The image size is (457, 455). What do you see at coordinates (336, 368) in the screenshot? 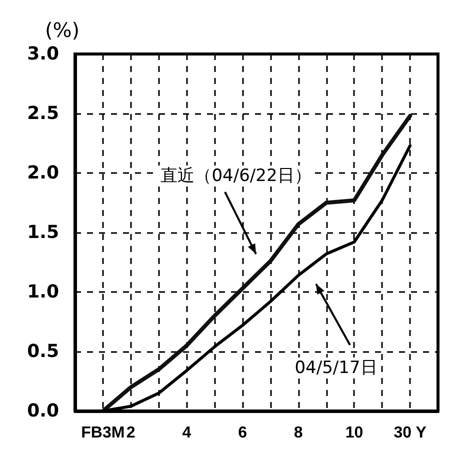
I see `annotation: 04/5/17日` at bounding box center [336, 368].